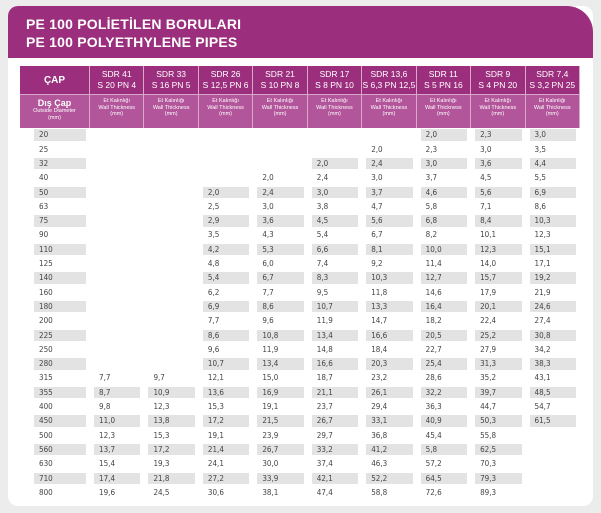 This screenshot has height=513, width=601. What do you see at coordinates (55, 421) in the screenshot?
I see `diameter-cell: 450` at bounding box center [55, 421].